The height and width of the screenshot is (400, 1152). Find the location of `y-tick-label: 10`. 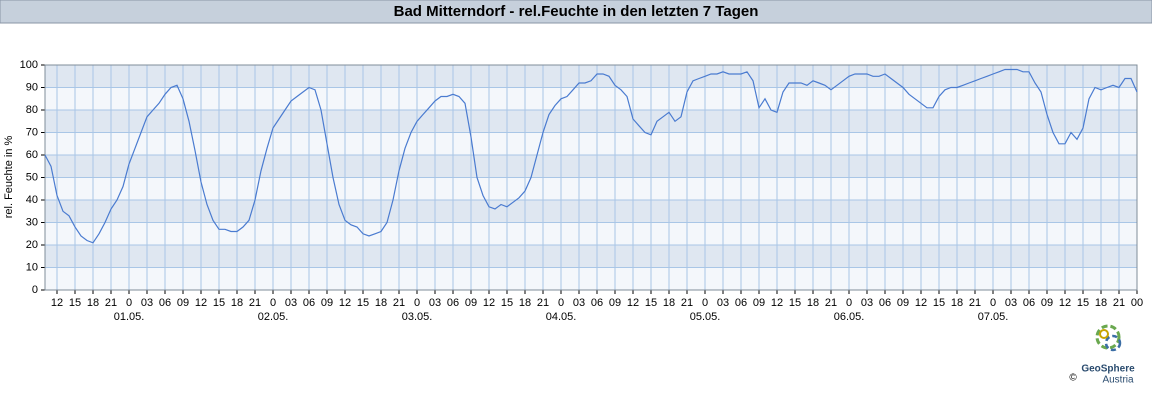

y-tick-label: 10 is located at coordinates (32, 267).